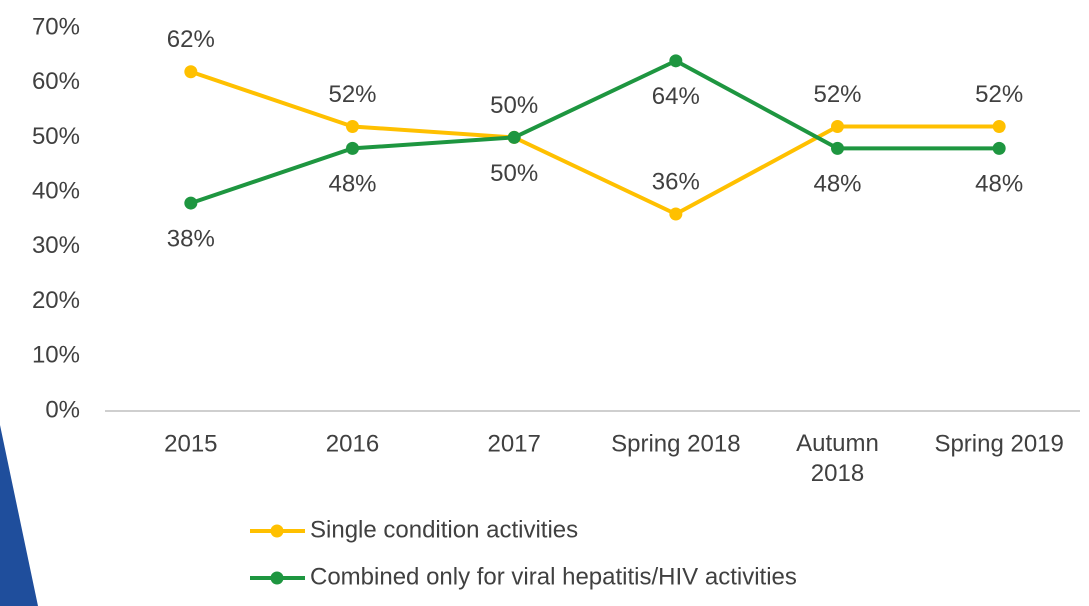  Describe the element at coordinates (513, 443) in the screenshot. I see `x-tick-label: 2017` at that location.